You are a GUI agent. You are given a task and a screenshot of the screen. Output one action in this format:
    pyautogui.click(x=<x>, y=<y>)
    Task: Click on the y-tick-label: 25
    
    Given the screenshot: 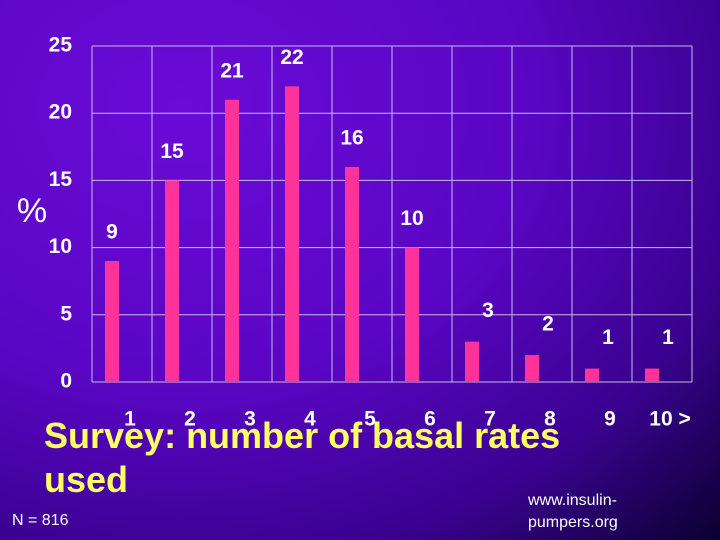 What is the action you would take?
    pyautogui.click(x=61, y=45)
    